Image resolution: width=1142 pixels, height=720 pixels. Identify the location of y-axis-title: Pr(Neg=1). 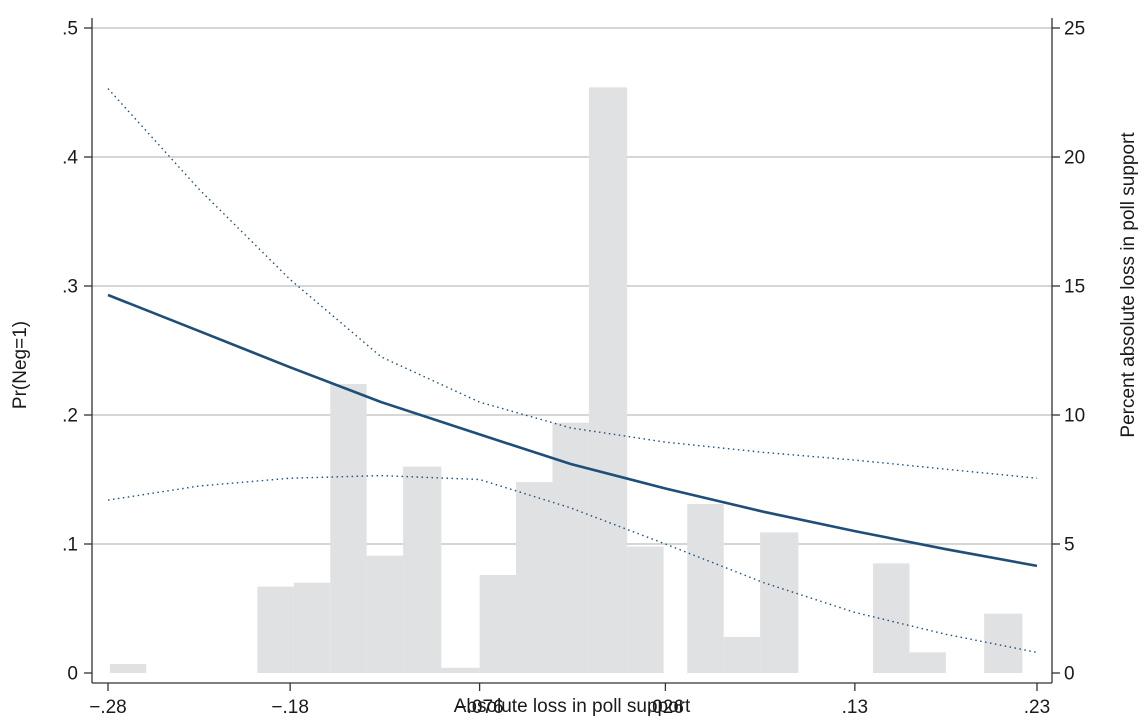
(20, 365).